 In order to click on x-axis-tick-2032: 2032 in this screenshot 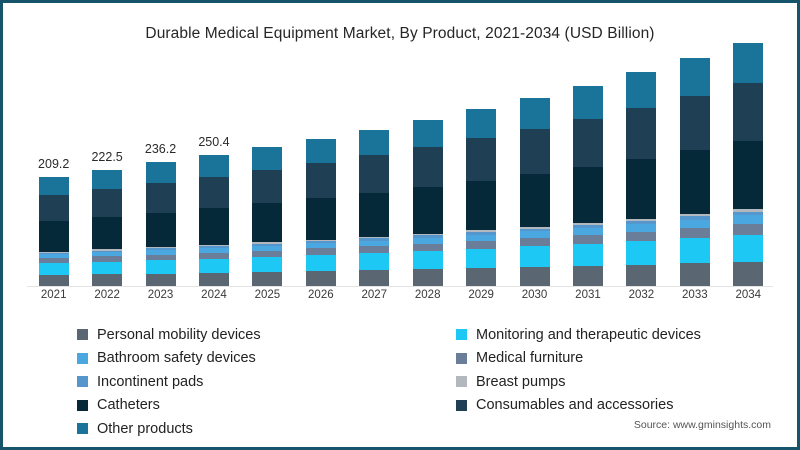, I will do `click(641, 295)`.